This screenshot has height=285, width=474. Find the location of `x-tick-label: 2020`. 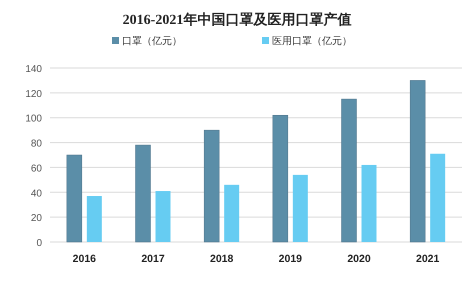

x-tick-label: 2020 is located at coordinates (359, 259).